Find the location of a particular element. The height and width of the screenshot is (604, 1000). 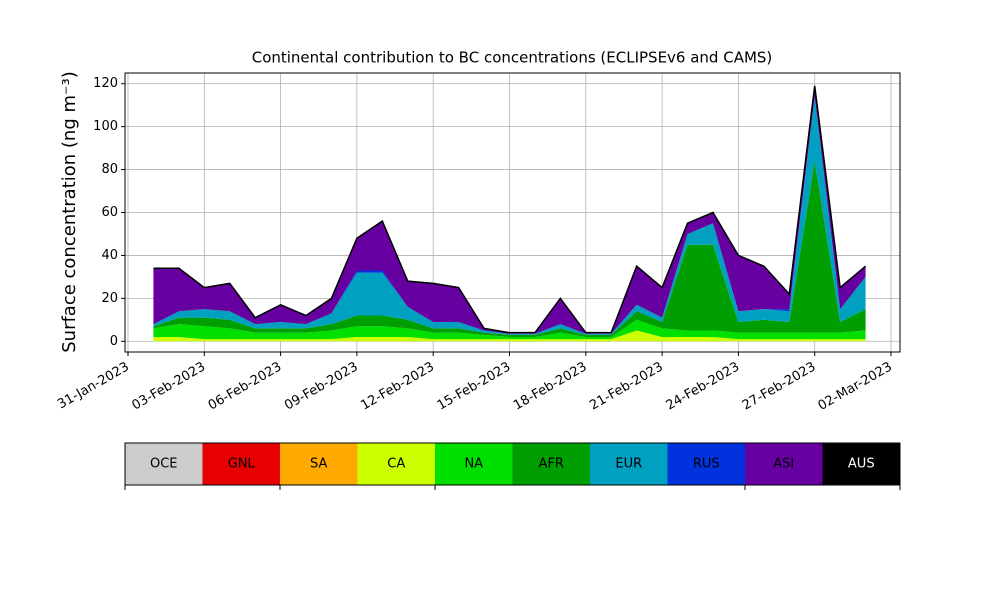

x-tick-label: 18-Feb-2023 is located at coordinates (550, 387).